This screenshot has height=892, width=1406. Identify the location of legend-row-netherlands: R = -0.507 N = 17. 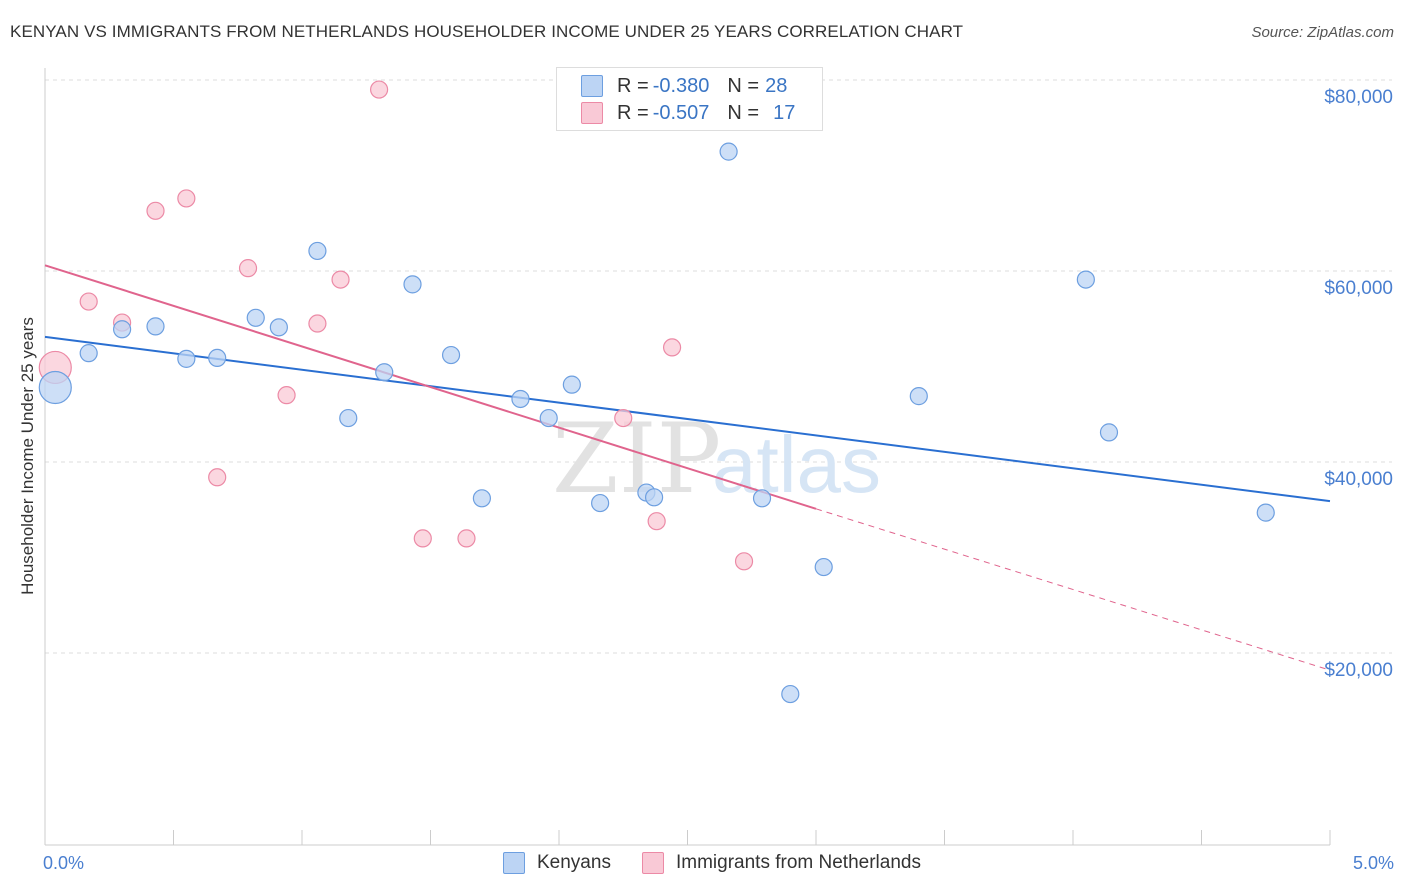
(676, 113).